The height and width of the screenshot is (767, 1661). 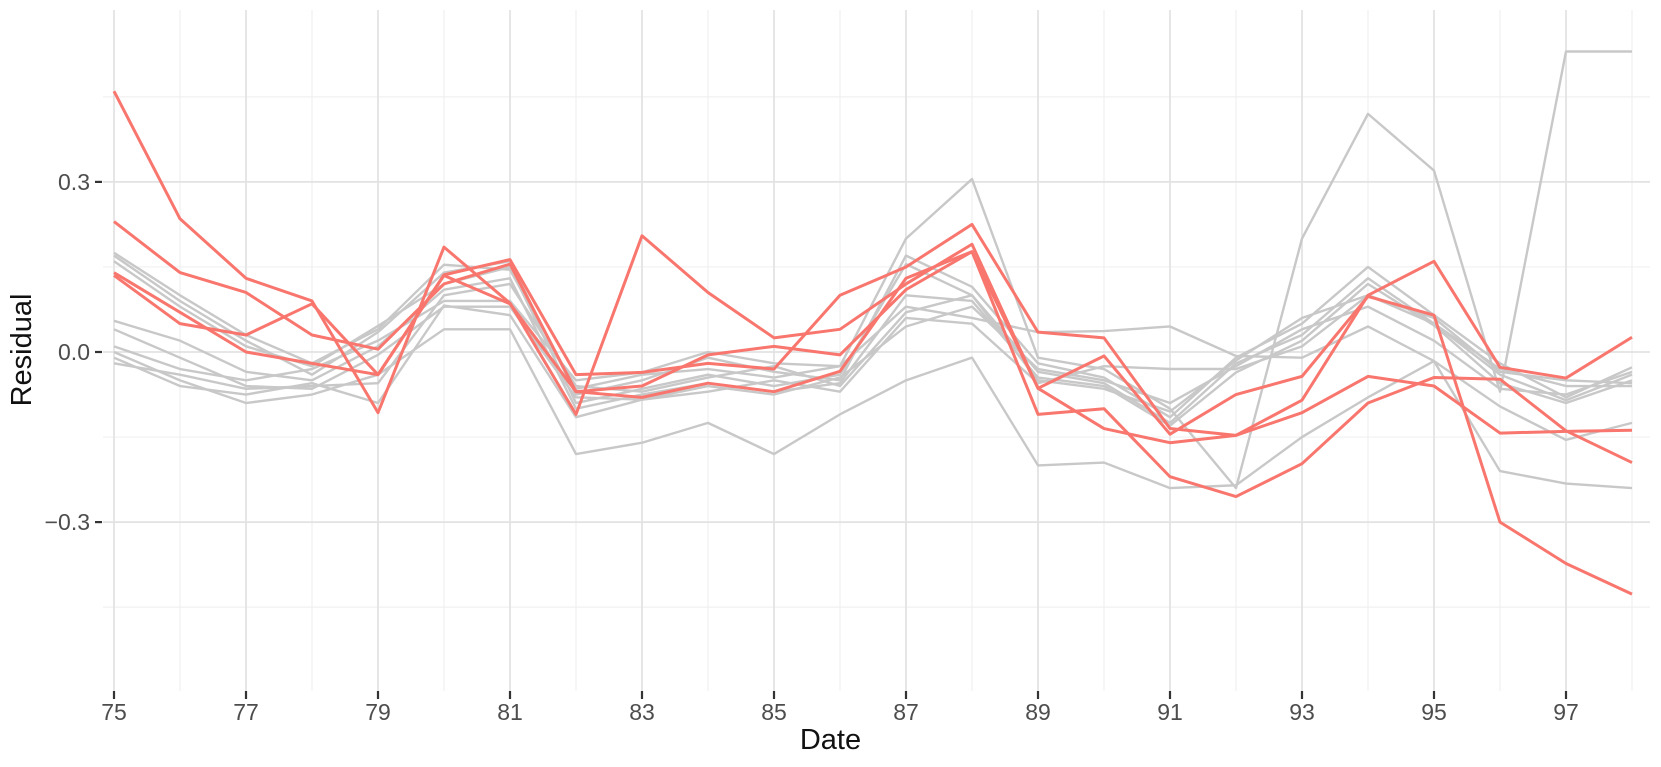 I want to click on x-tick-label: 79, so click(x=378, y=712).